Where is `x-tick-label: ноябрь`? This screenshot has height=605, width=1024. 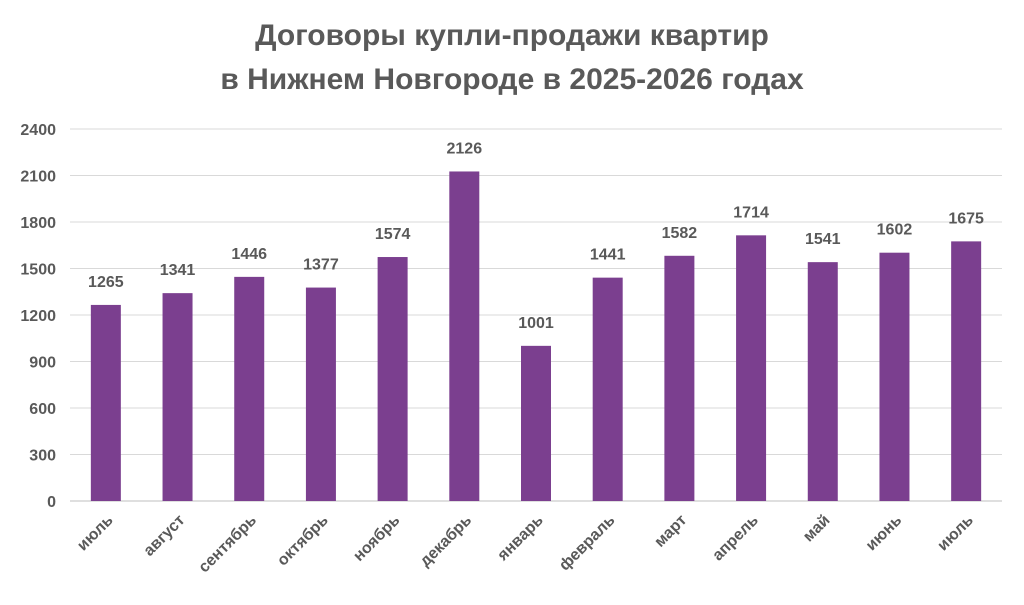
x-tick-label: ноябрь is located at coordinates (376, 538).